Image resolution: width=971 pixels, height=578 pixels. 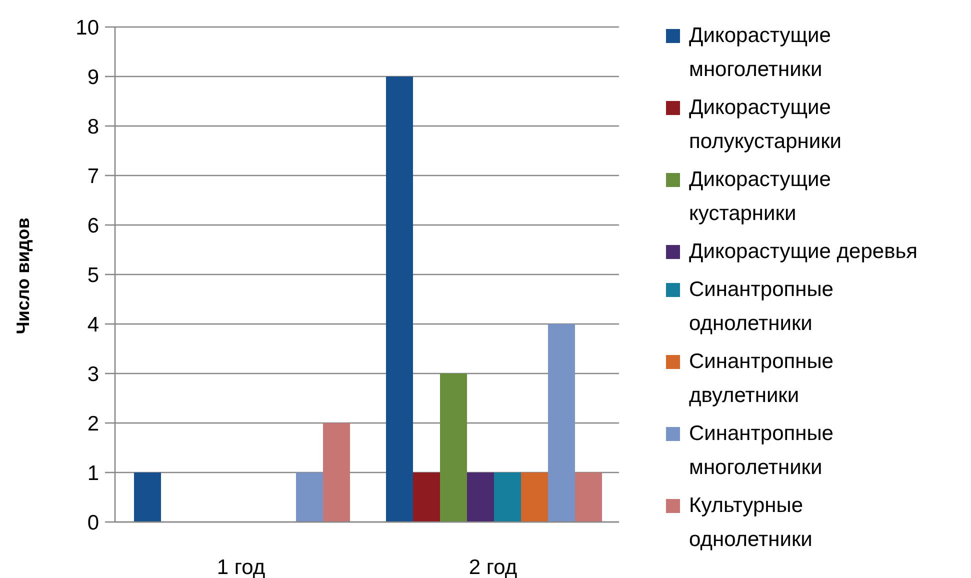 I want to click on y-tick-label: 7, so click(x=93, y=176).